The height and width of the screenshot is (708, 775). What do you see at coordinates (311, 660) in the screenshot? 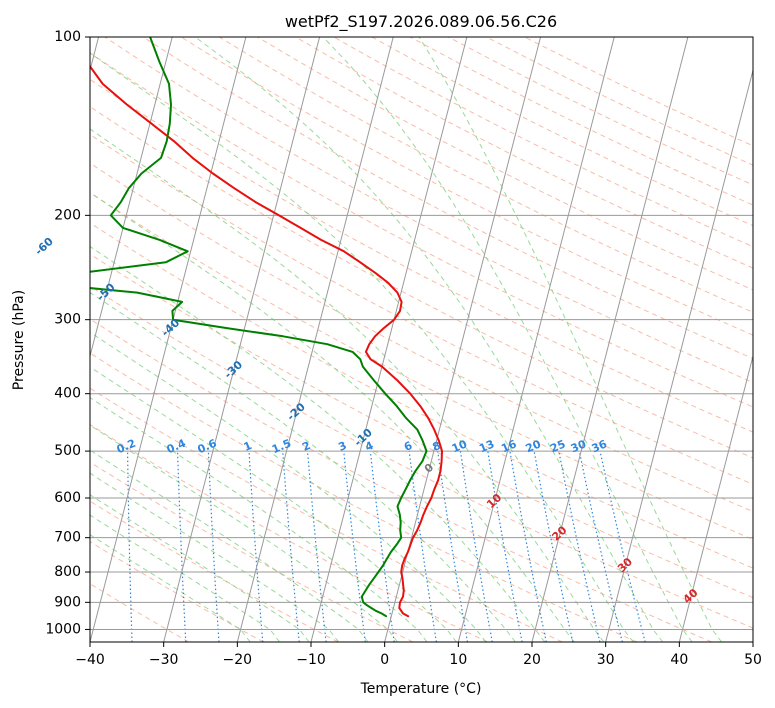
I see `x-tick-label: −10` at bounding box center [311, 660].